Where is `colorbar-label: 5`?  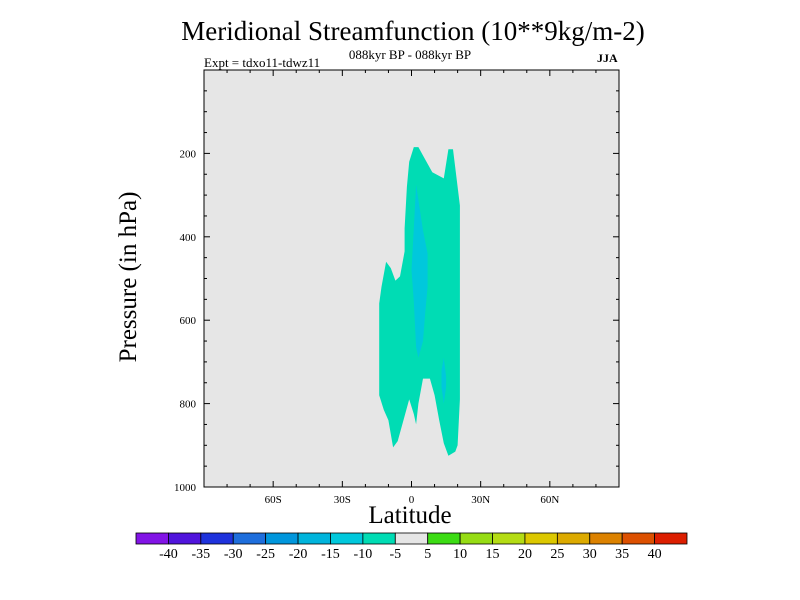
colorbar-label: 5 is located at coordinates (427, 554).